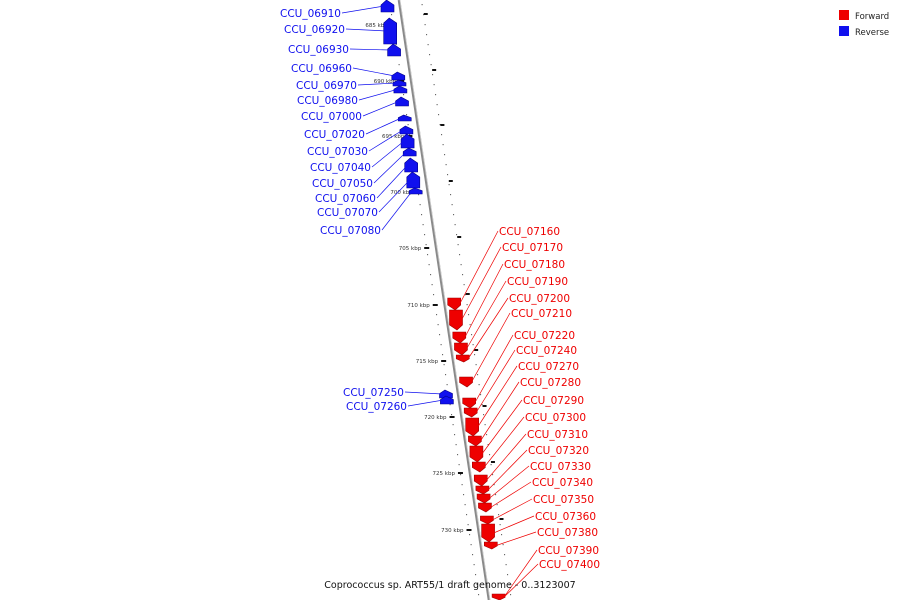 This screenshot has height=600, width=900. Describe the element at coordinates (321, 69) in the screenshot. I see `reverse-gene-label: CCU_06960` at that location.